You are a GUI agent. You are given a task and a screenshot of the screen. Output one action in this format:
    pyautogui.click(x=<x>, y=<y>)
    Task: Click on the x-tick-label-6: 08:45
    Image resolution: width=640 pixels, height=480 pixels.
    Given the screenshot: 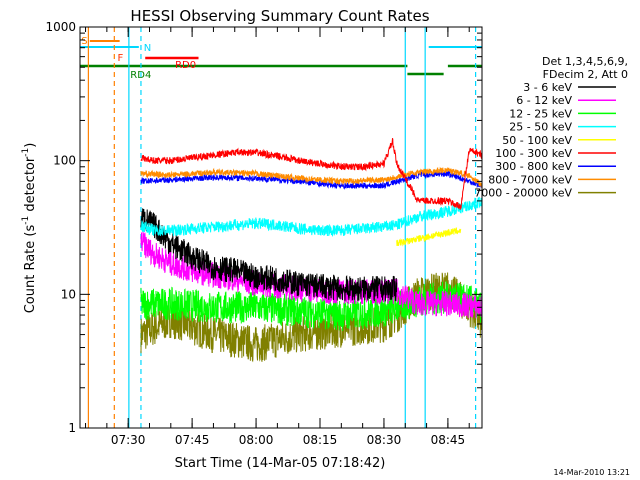 What is the action you would take?
    pyautogui.click(x=448, y=440)
    